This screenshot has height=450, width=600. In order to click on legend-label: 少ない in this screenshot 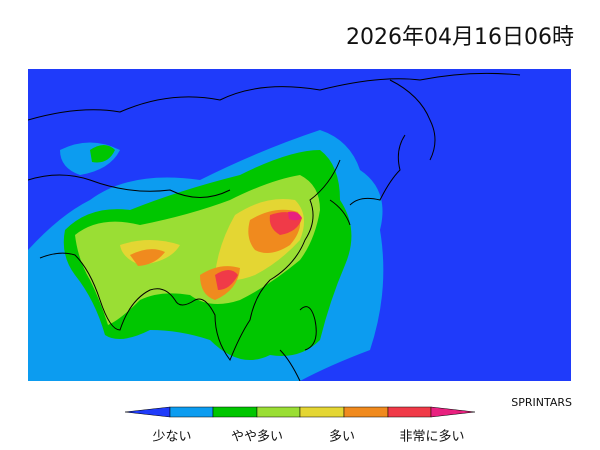, I will do `click(171, 437)`.